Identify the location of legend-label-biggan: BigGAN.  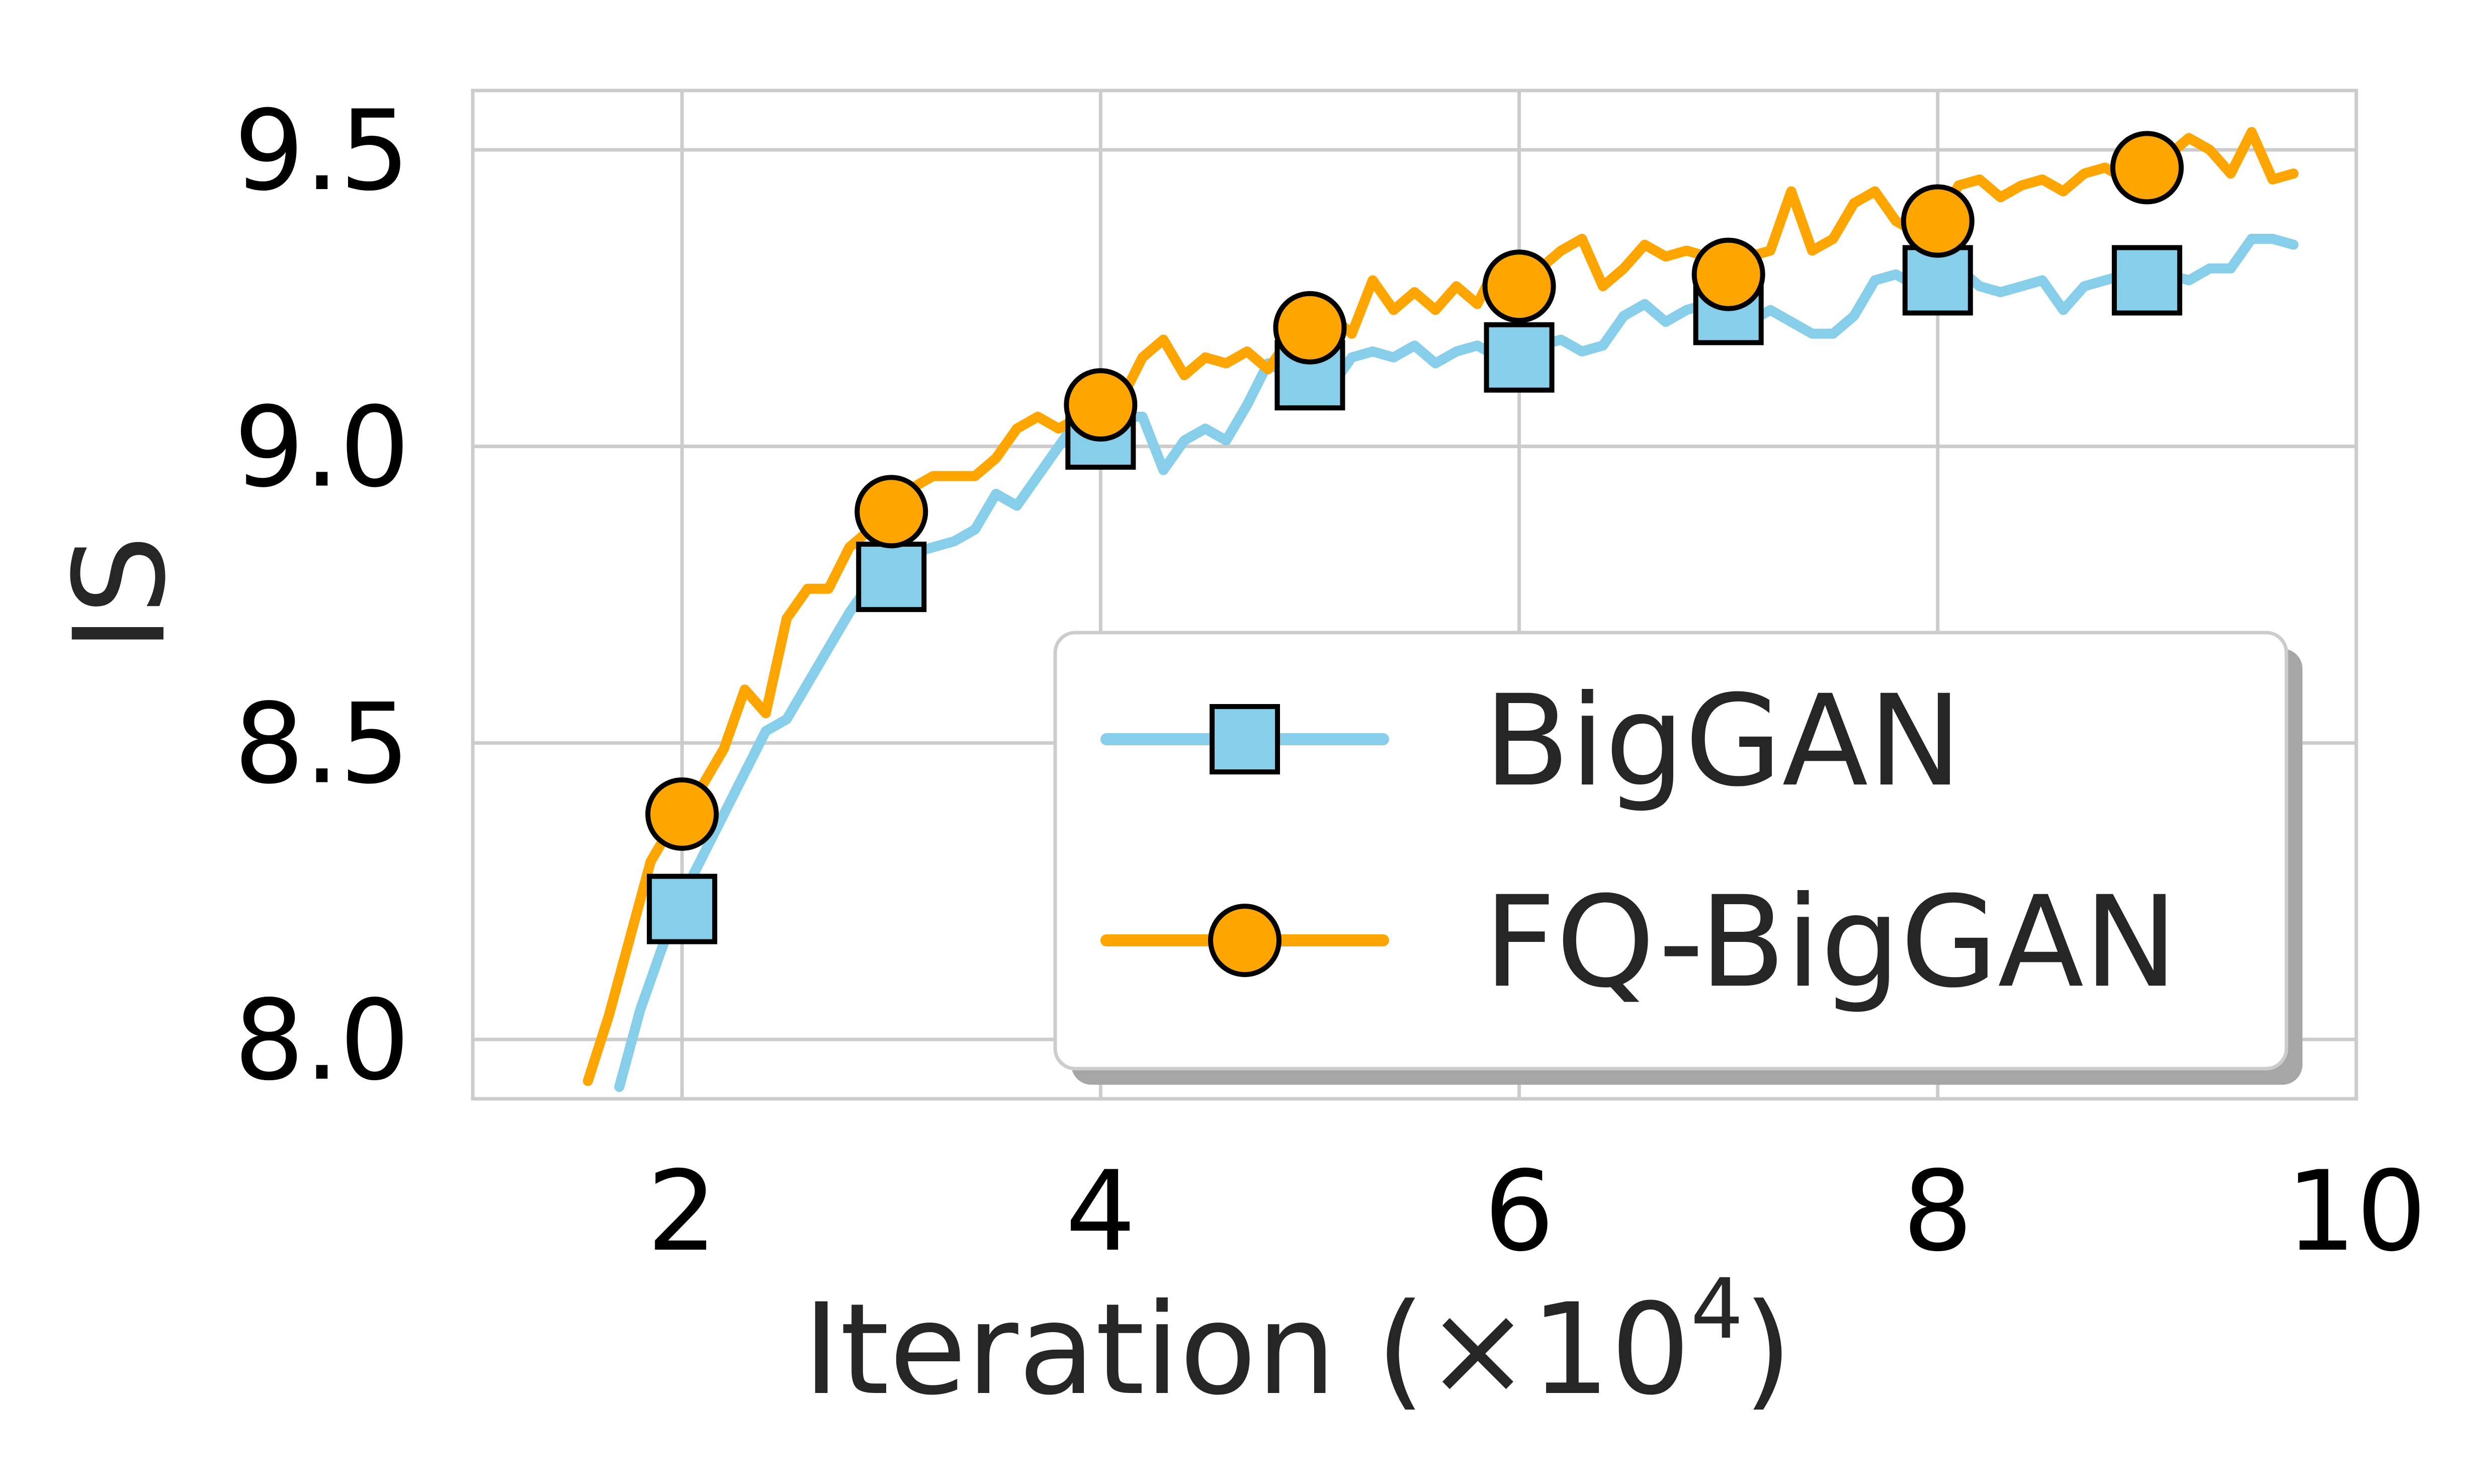
(1723, 741).